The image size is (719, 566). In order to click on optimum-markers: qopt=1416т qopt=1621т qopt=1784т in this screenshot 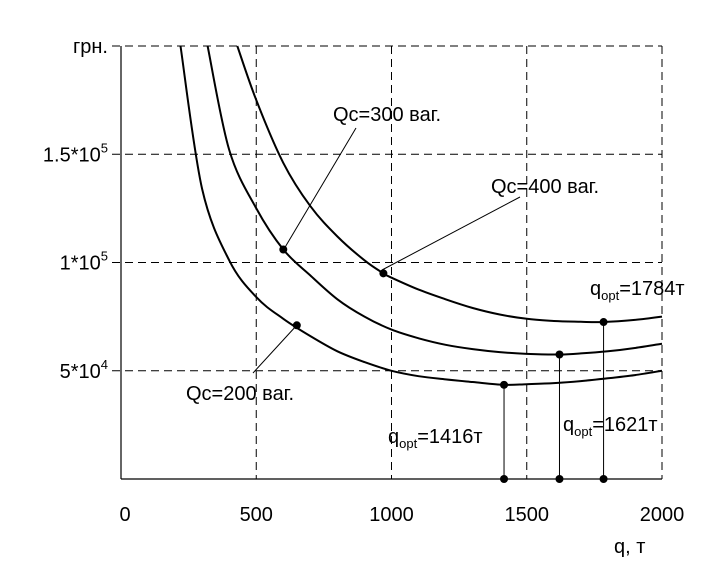, I will do `click(536, 380)`.